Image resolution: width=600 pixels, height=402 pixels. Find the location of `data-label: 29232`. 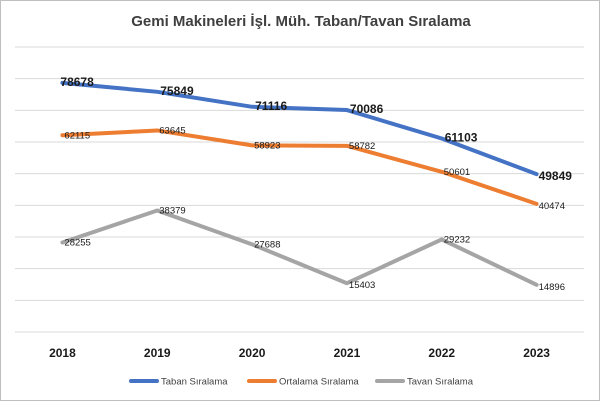

data-label: 29232 is located at coordinates (457, 239).